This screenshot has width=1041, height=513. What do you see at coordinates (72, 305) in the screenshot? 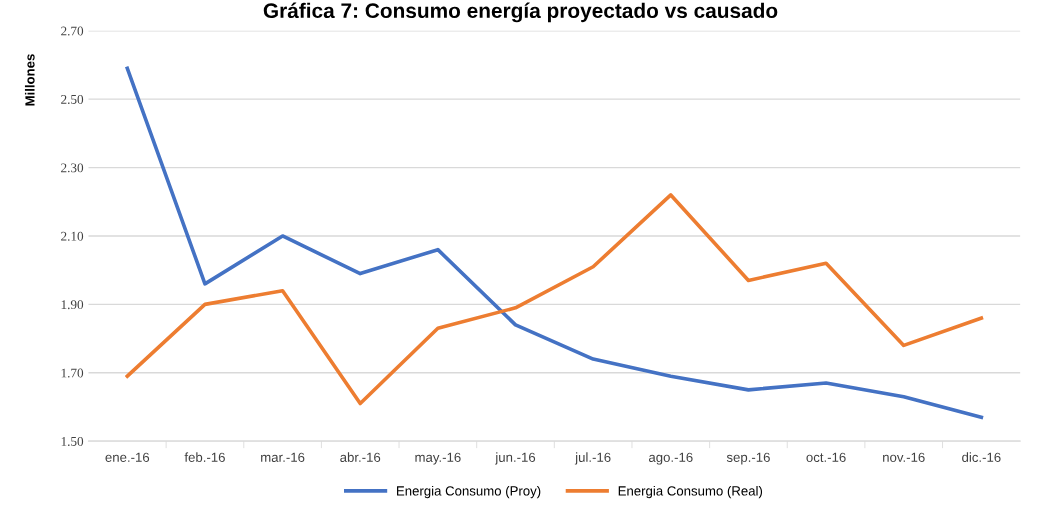
I see `y-tick-label: 1.90` at bounding box center [72, 305].